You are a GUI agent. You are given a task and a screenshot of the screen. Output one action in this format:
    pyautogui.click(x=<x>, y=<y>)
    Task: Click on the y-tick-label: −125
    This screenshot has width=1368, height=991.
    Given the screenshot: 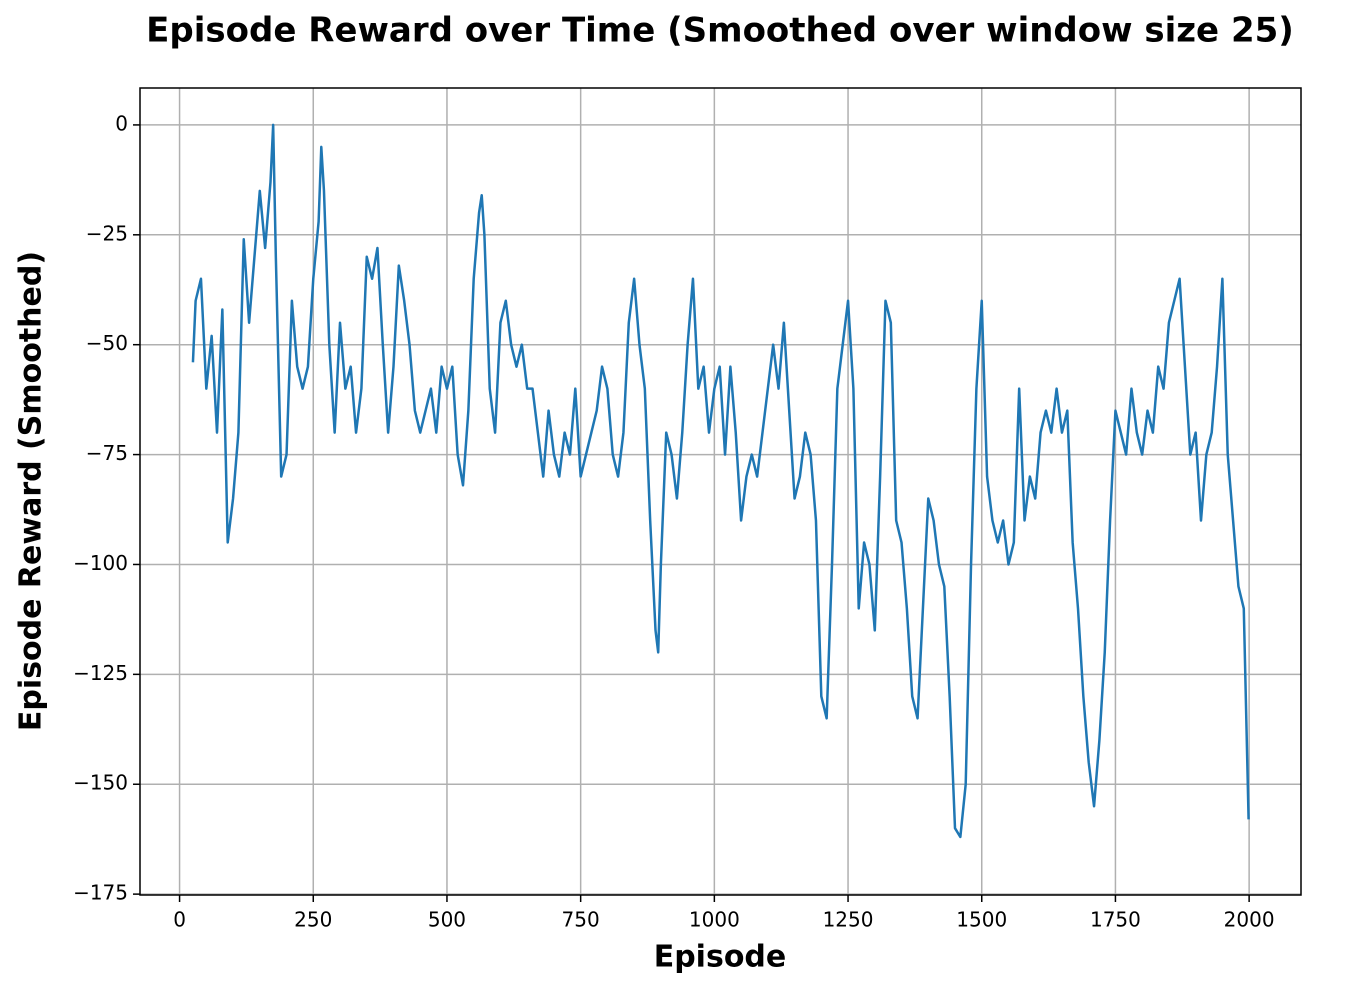 What is the action you would take?
    pyautogui.click(x=100, y=673)
    